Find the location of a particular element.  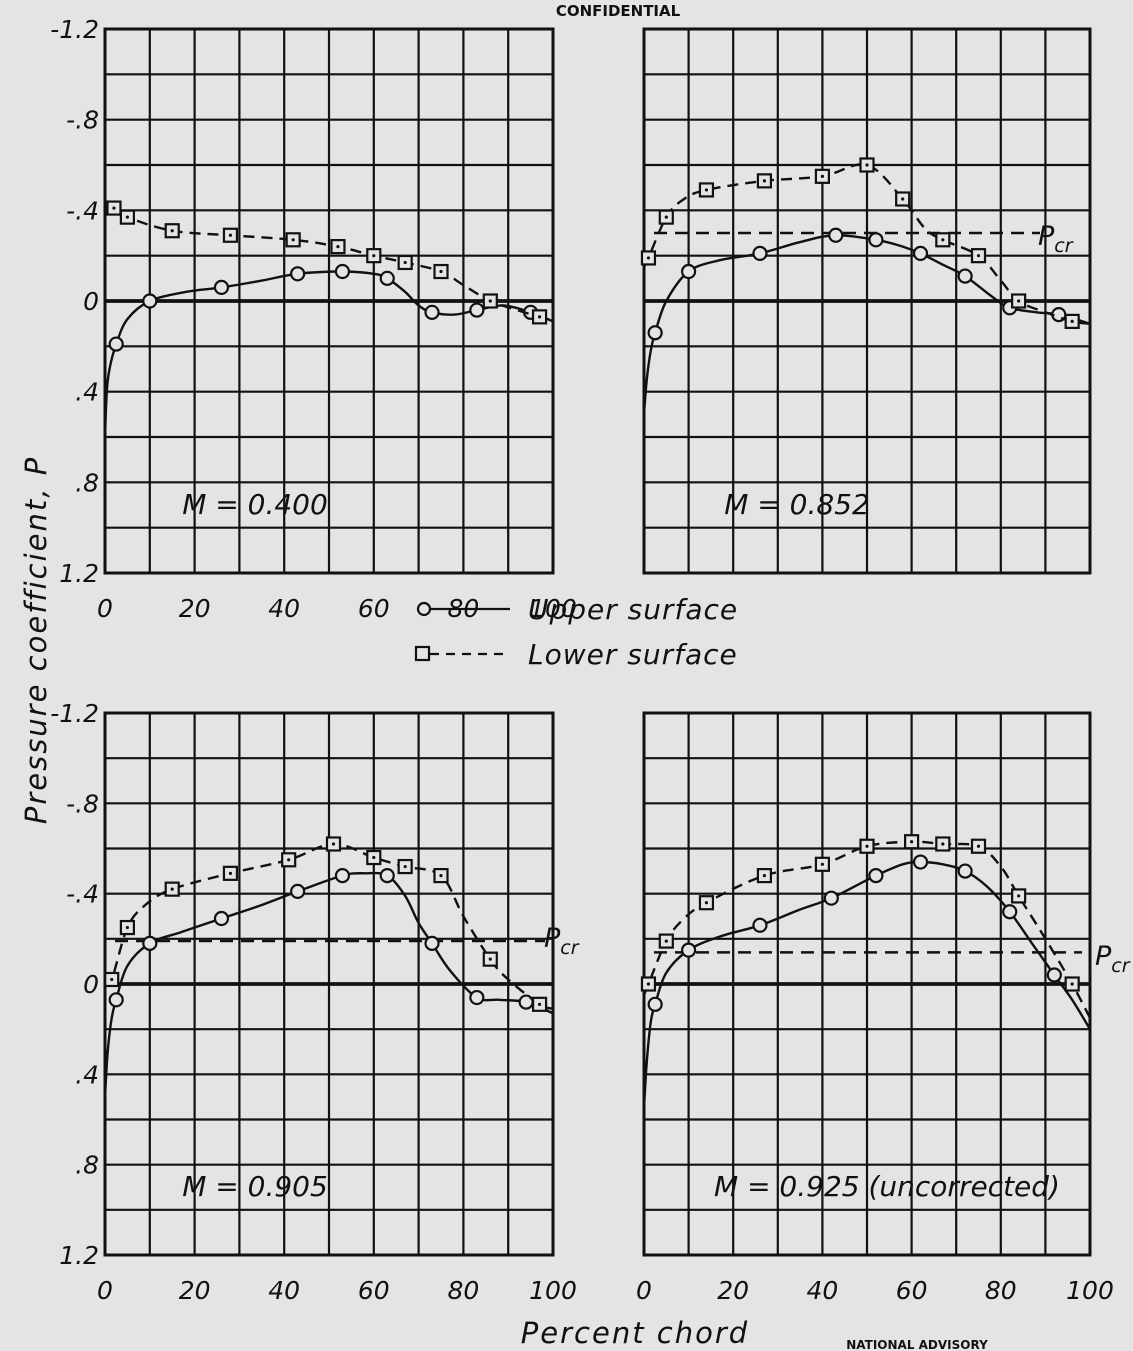

legend: Upper surface Lower surface is located at coordinates (576, 632).